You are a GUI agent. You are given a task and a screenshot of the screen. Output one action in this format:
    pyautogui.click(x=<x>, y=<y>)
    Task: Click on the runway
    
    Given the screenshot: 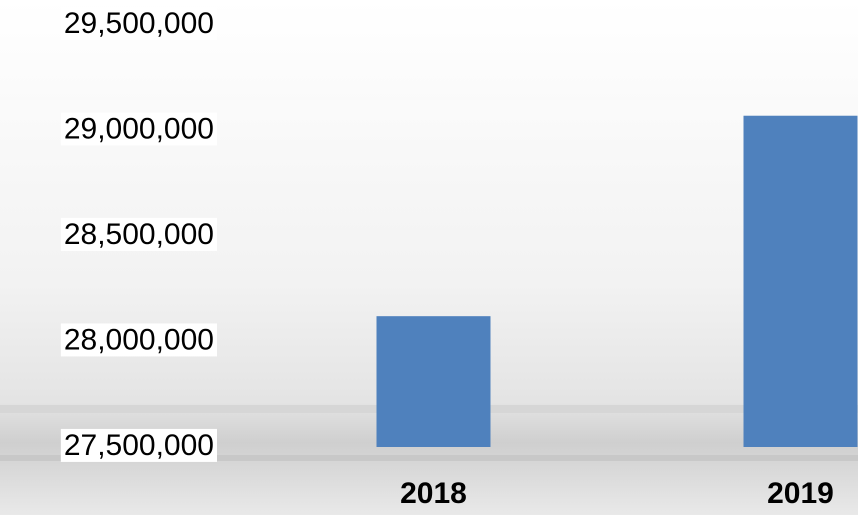 What is the action you would take?
    pyautogui.click(x=429, y=458)
    